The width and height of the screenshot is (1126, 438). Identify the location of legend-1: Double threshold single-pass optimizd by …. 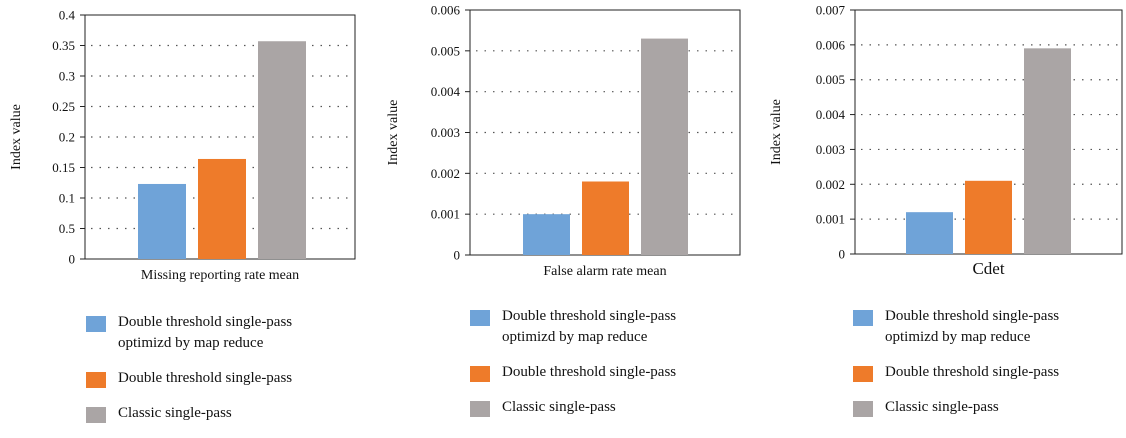
(231, 375).